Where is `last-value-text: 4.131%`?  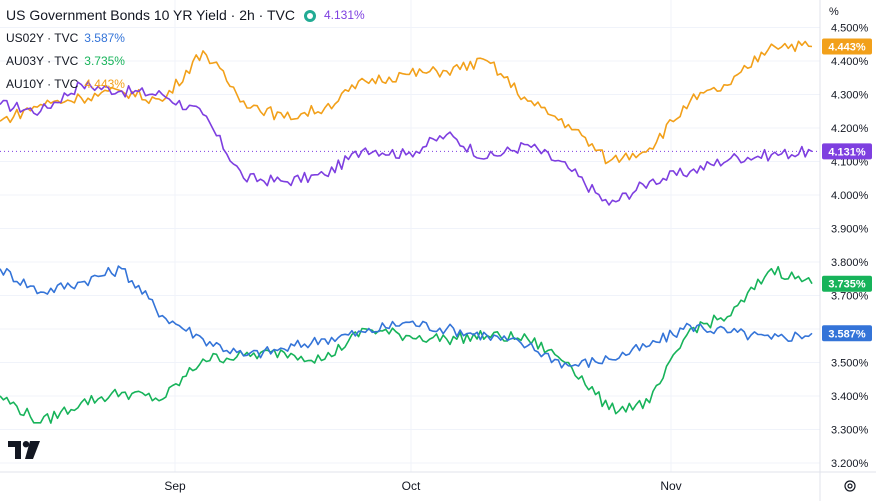 last-value-text: 4.131% is located at coordinates (847, 152).